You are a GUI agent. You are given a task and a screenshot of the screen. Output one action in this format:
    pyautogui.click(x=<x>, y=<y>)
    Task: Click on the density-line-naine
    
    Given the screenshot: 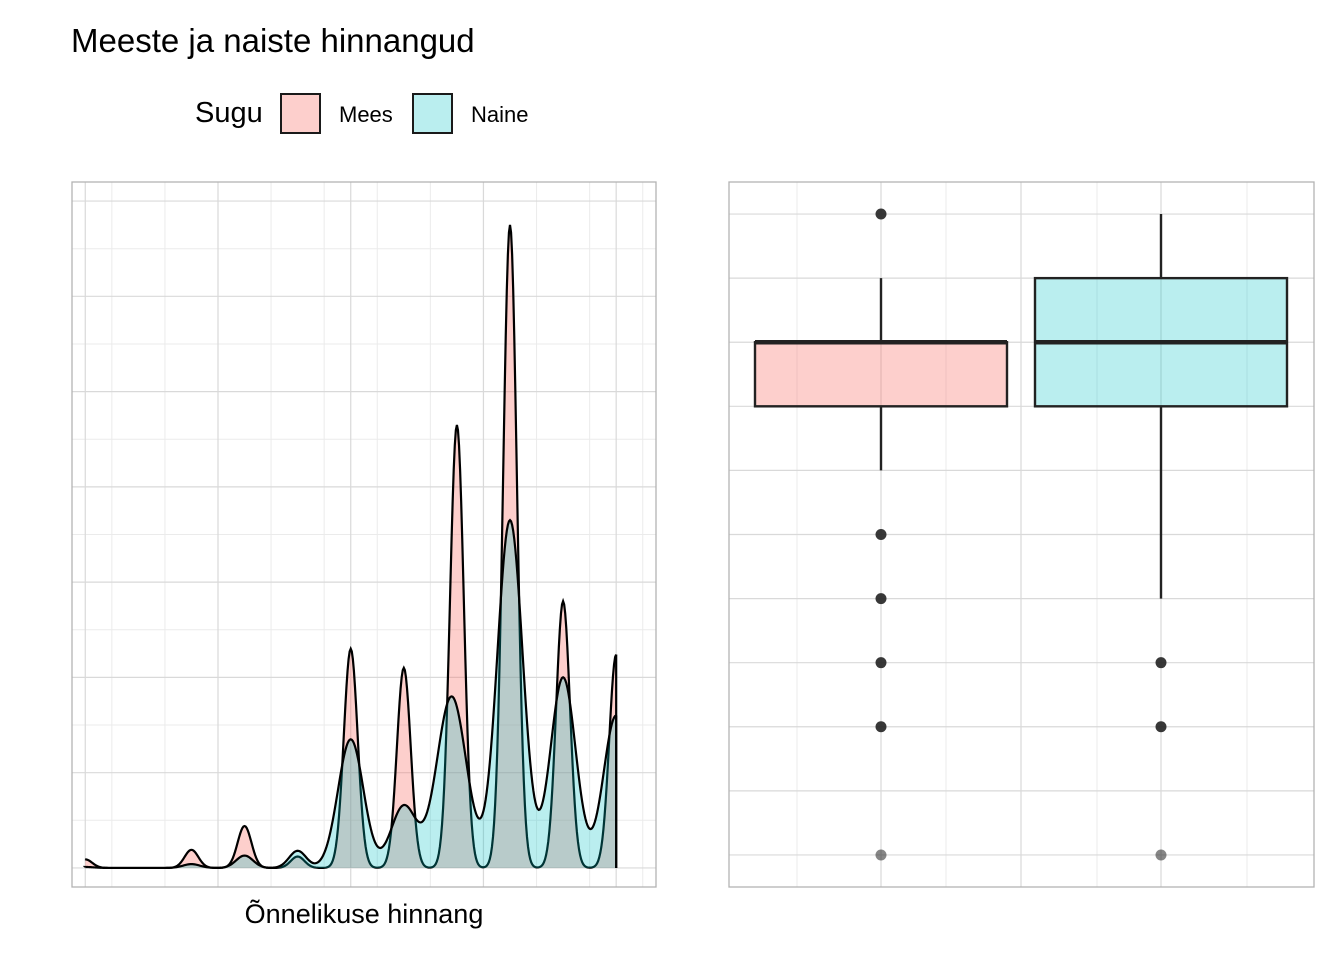 What is the action you would take?
    pyautogui.click(x=349, y=694)
    